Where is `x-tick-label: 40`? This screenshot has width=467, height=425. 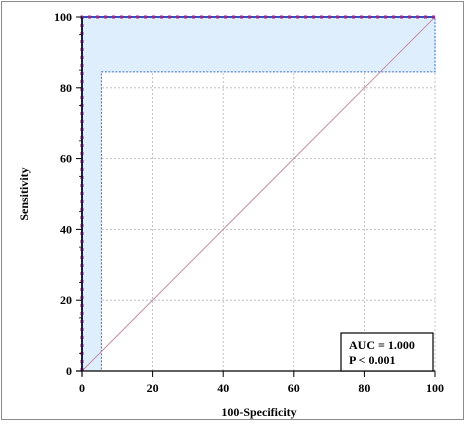
x-tick-label: 40 is located at coordinates (223, 388).